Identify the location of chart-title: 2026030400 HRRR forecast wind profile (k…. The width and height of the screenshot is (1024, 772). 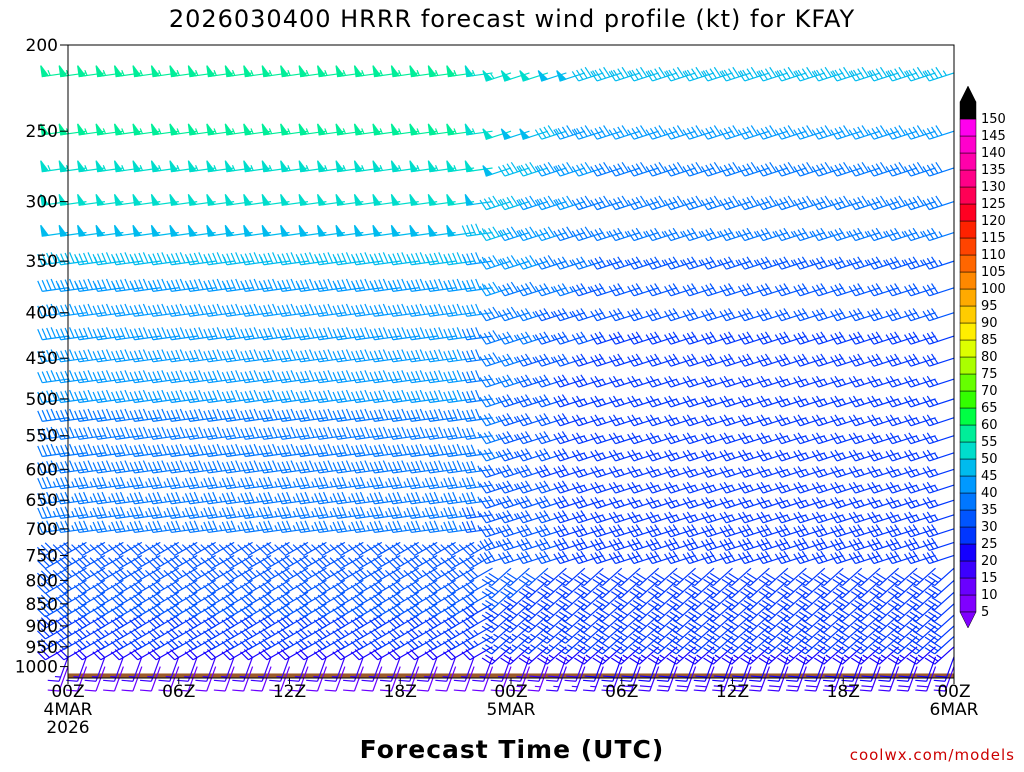
(512, 19).